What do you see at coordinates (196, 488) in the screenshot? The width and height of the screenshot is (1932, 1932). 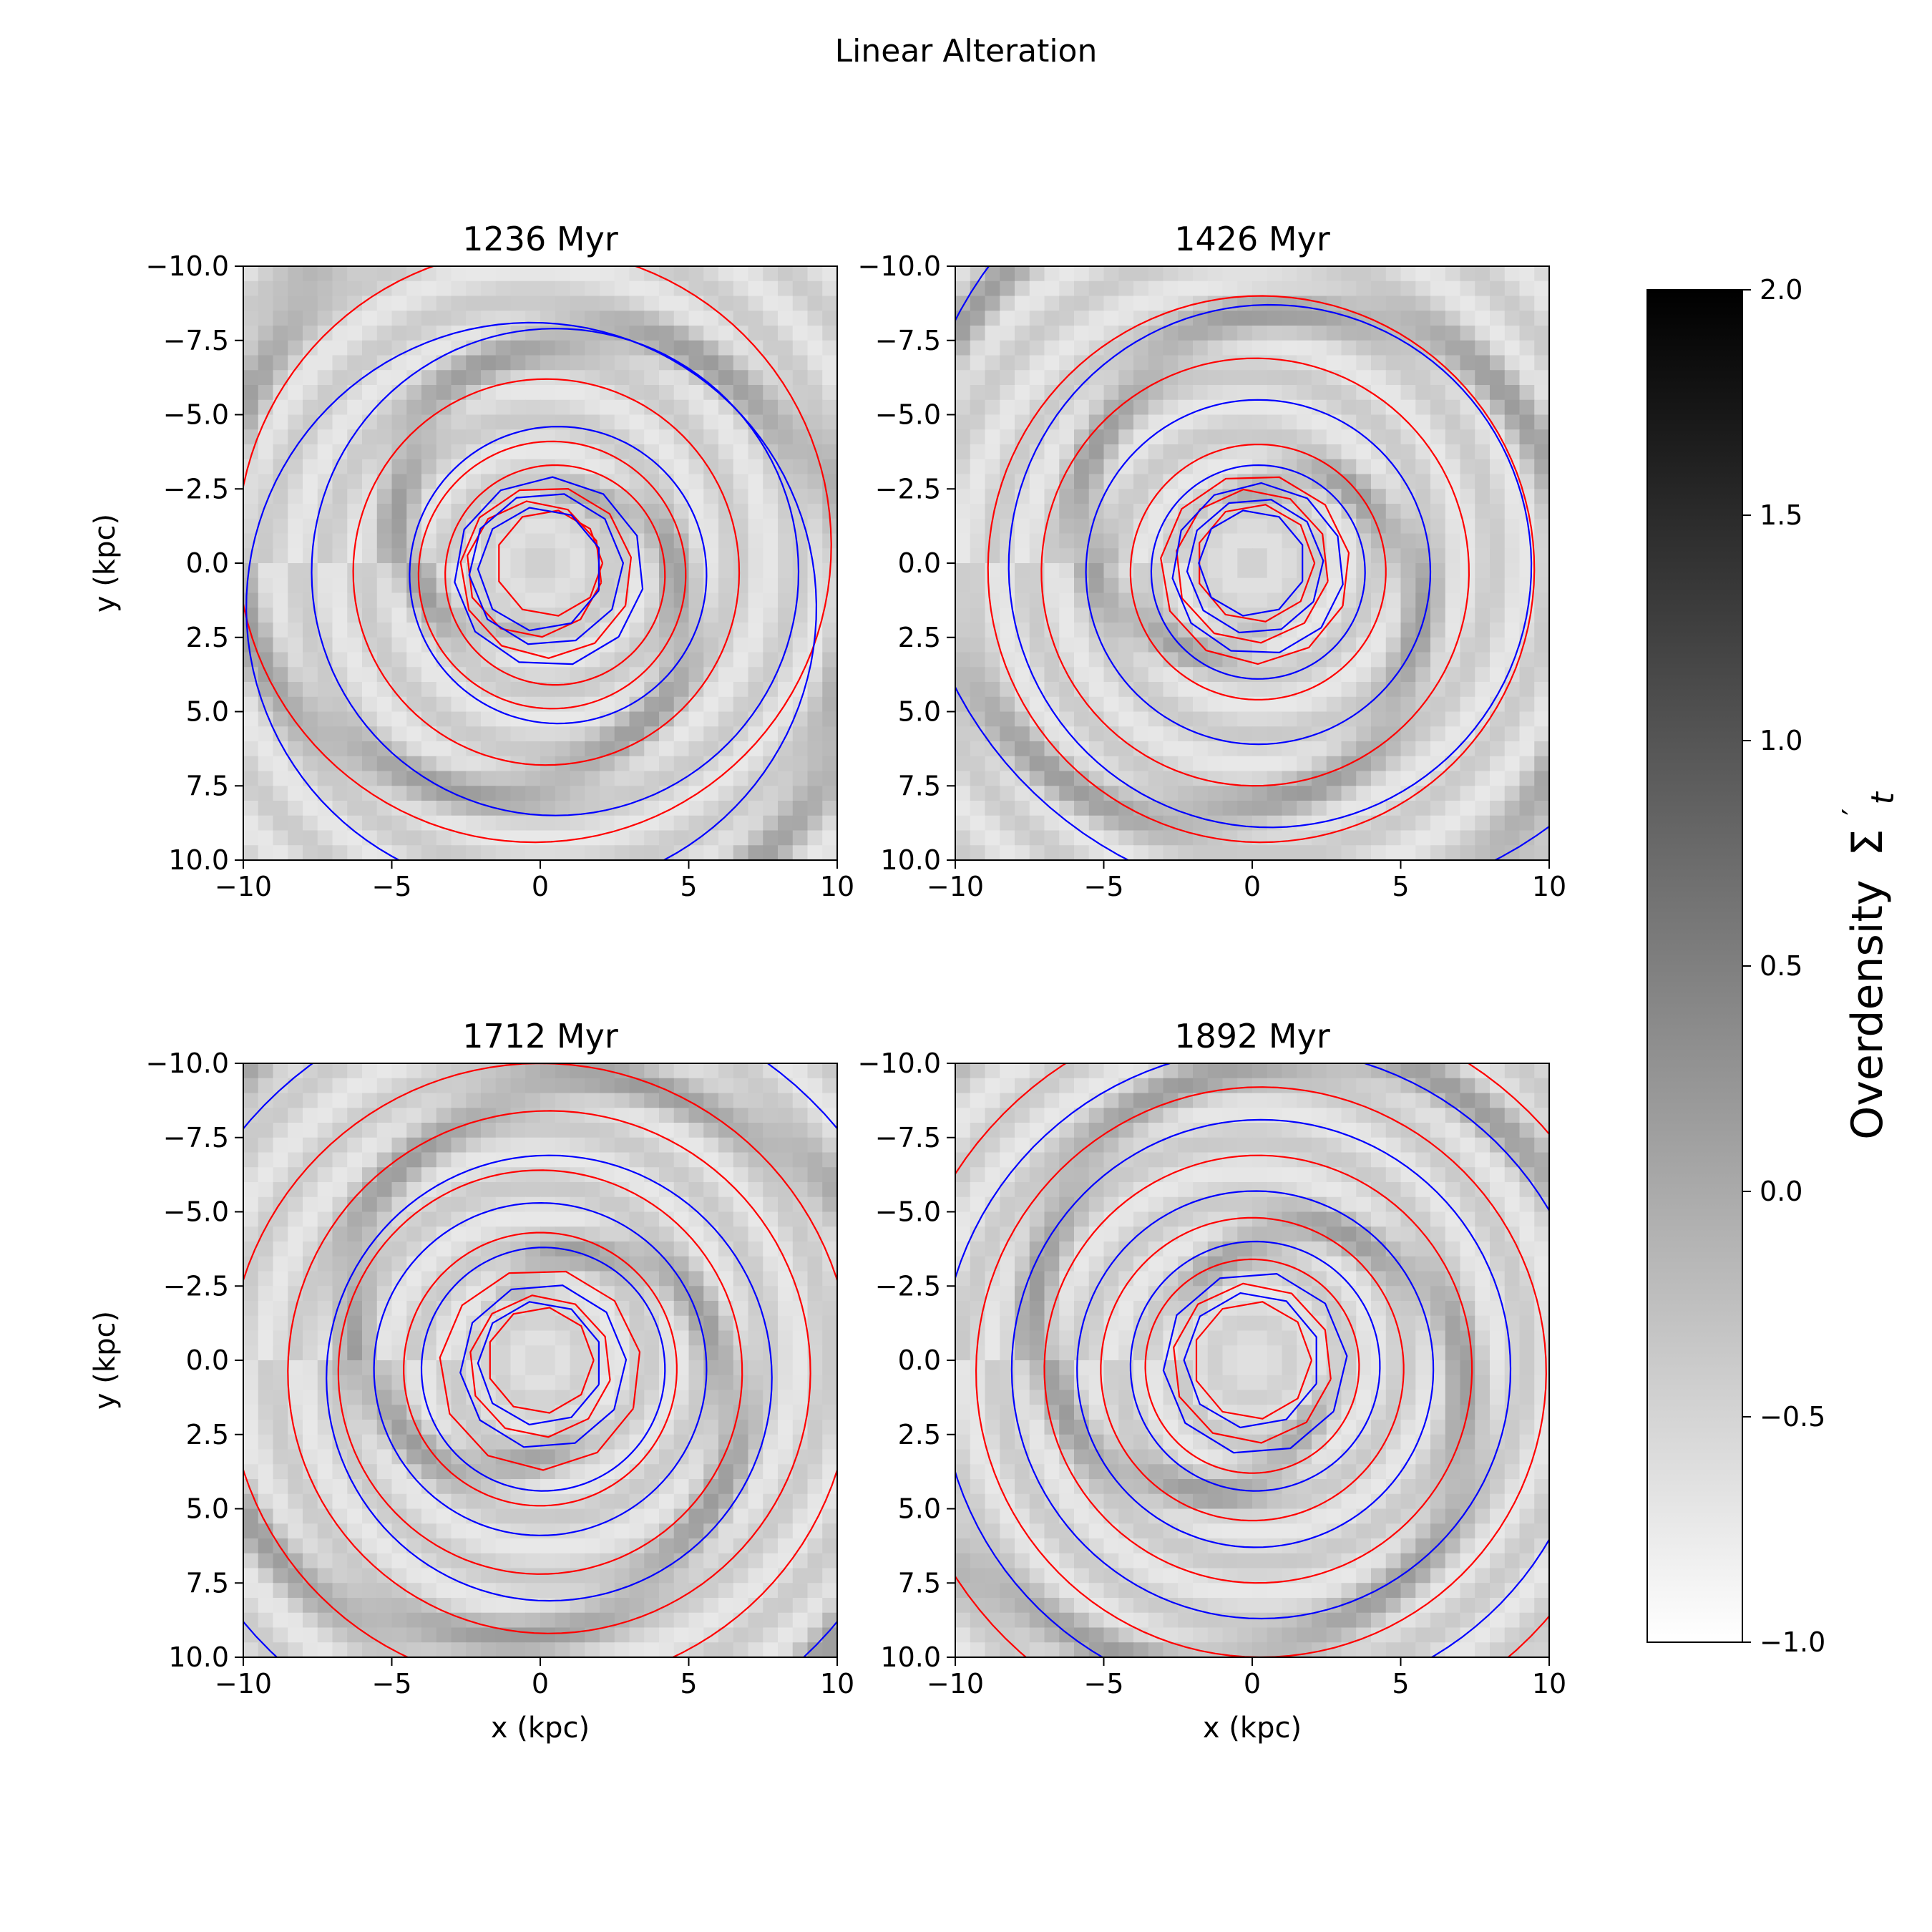 I see `y-tick-label: −2.5` at bounding box center [196, 488].